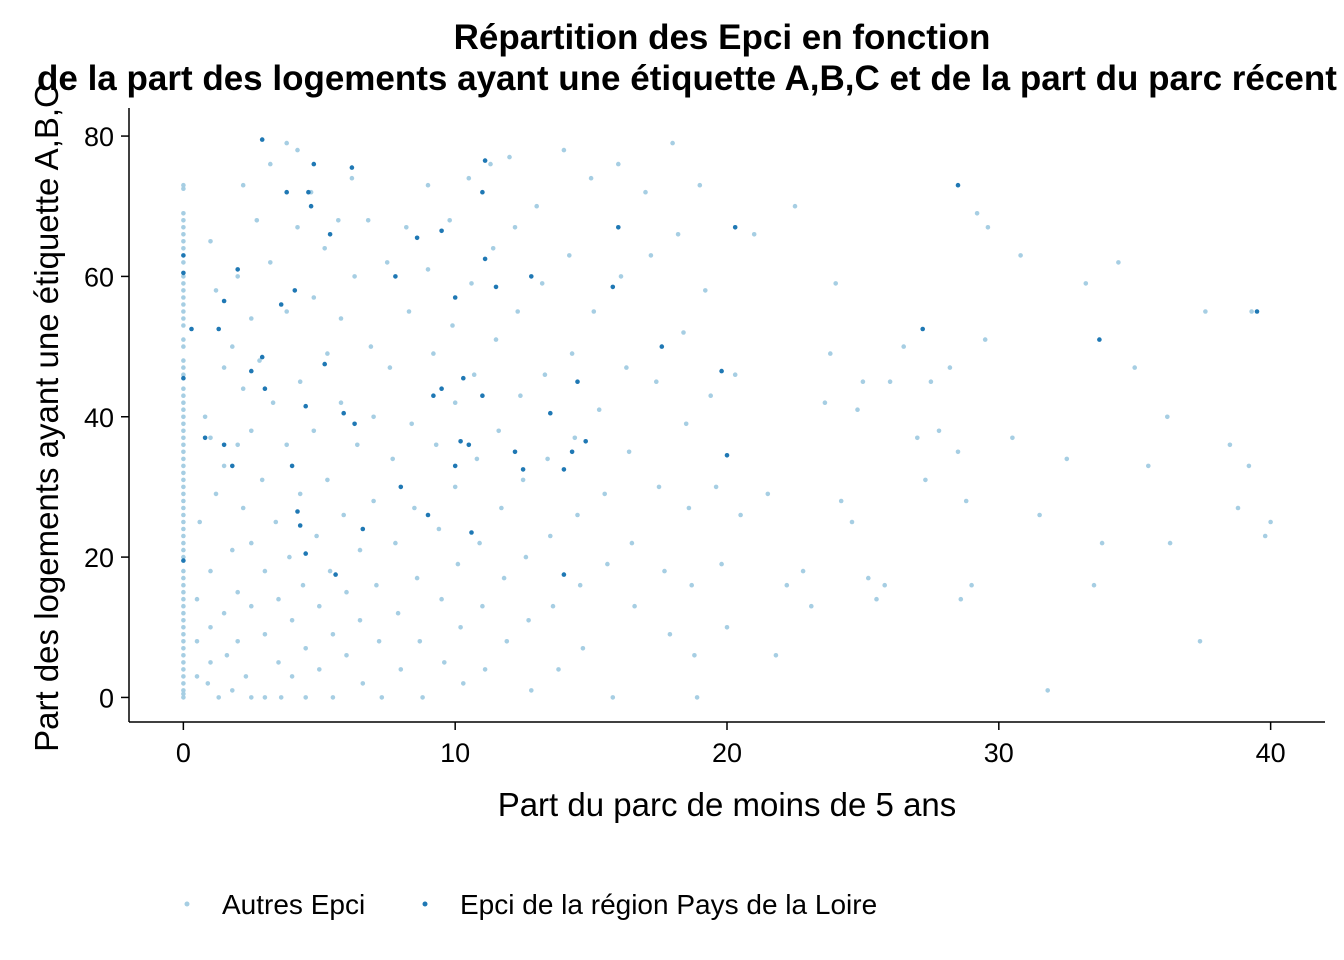  What do you see at coordinates (106, 698) in the screenshot?
I see `y-tick-label: 0` at bounding box center [106, 698].